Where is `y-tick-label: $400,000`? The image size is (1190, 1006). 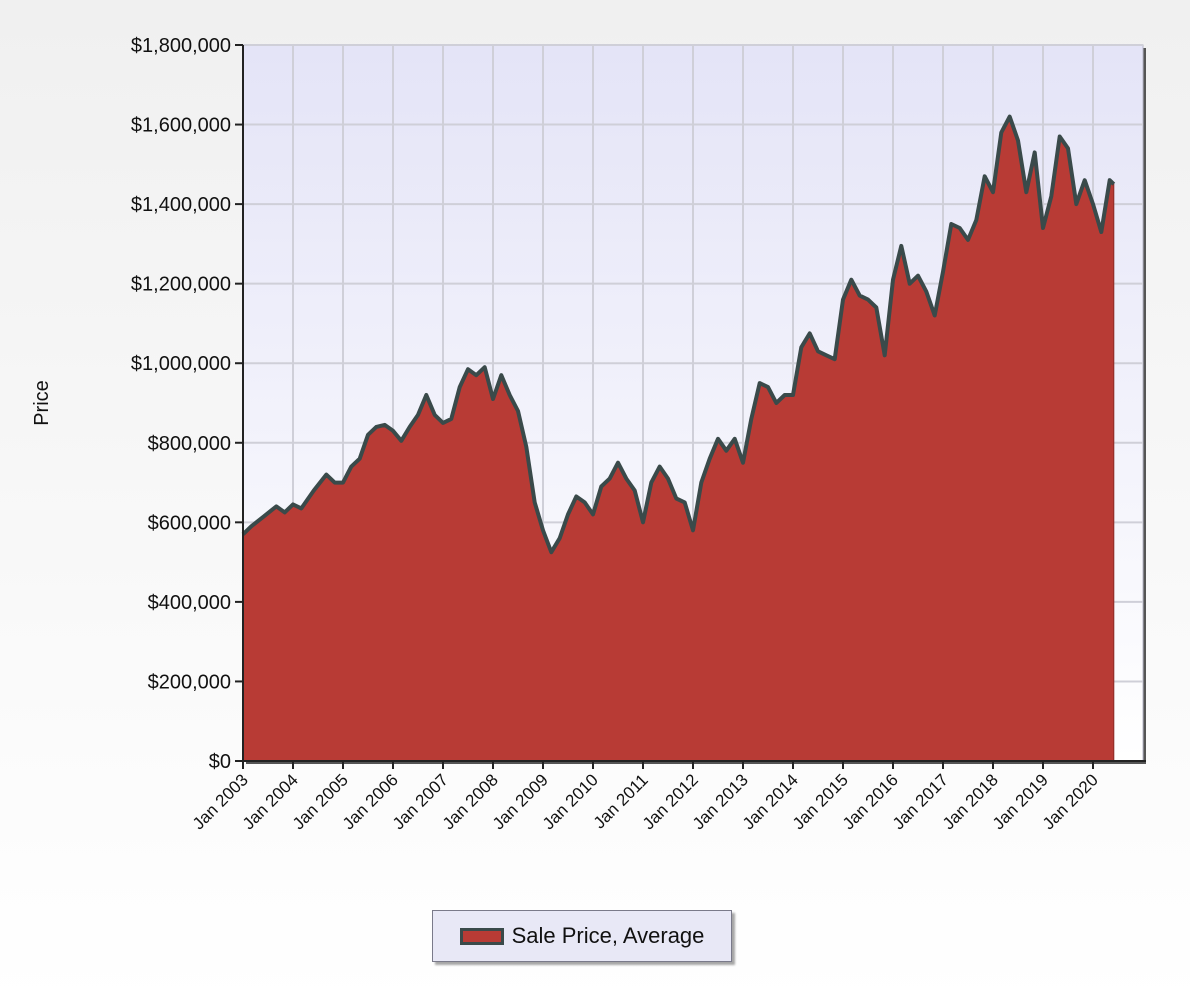
y-tick-label: $400,000 is located at coordinates (189, 603).